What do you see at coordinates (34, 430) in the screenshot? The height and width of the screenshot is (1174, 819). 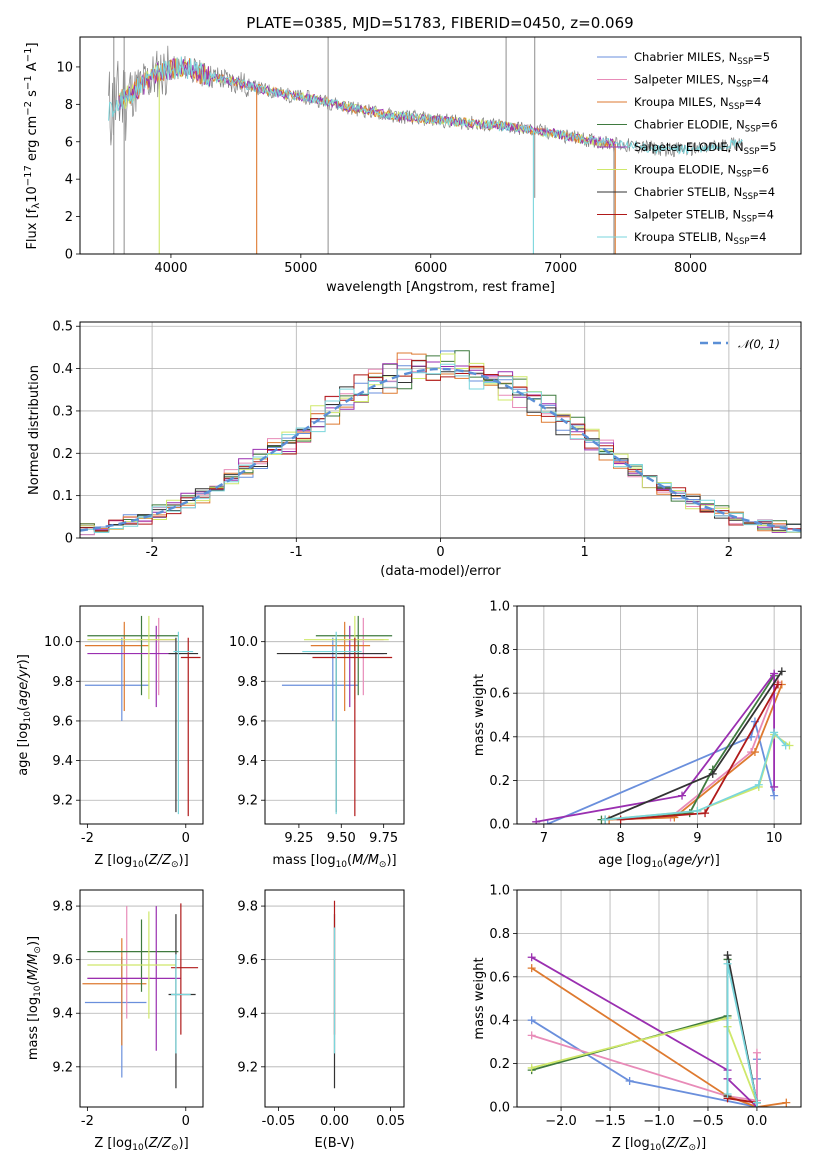 I see `y-axis-label: Normed distribution` at bounding box center [34, 430].